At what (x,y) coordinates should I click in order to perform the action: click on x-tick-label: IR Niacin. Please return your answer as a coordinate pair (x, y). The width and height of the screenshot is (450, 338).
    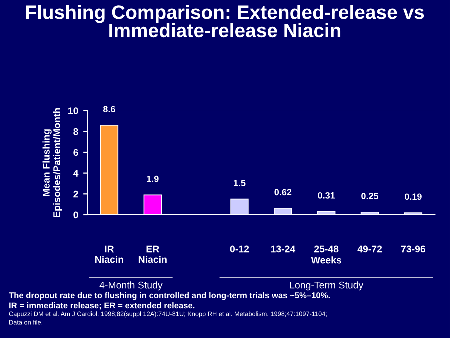
    Looking at the image, I should click on (110, 255).